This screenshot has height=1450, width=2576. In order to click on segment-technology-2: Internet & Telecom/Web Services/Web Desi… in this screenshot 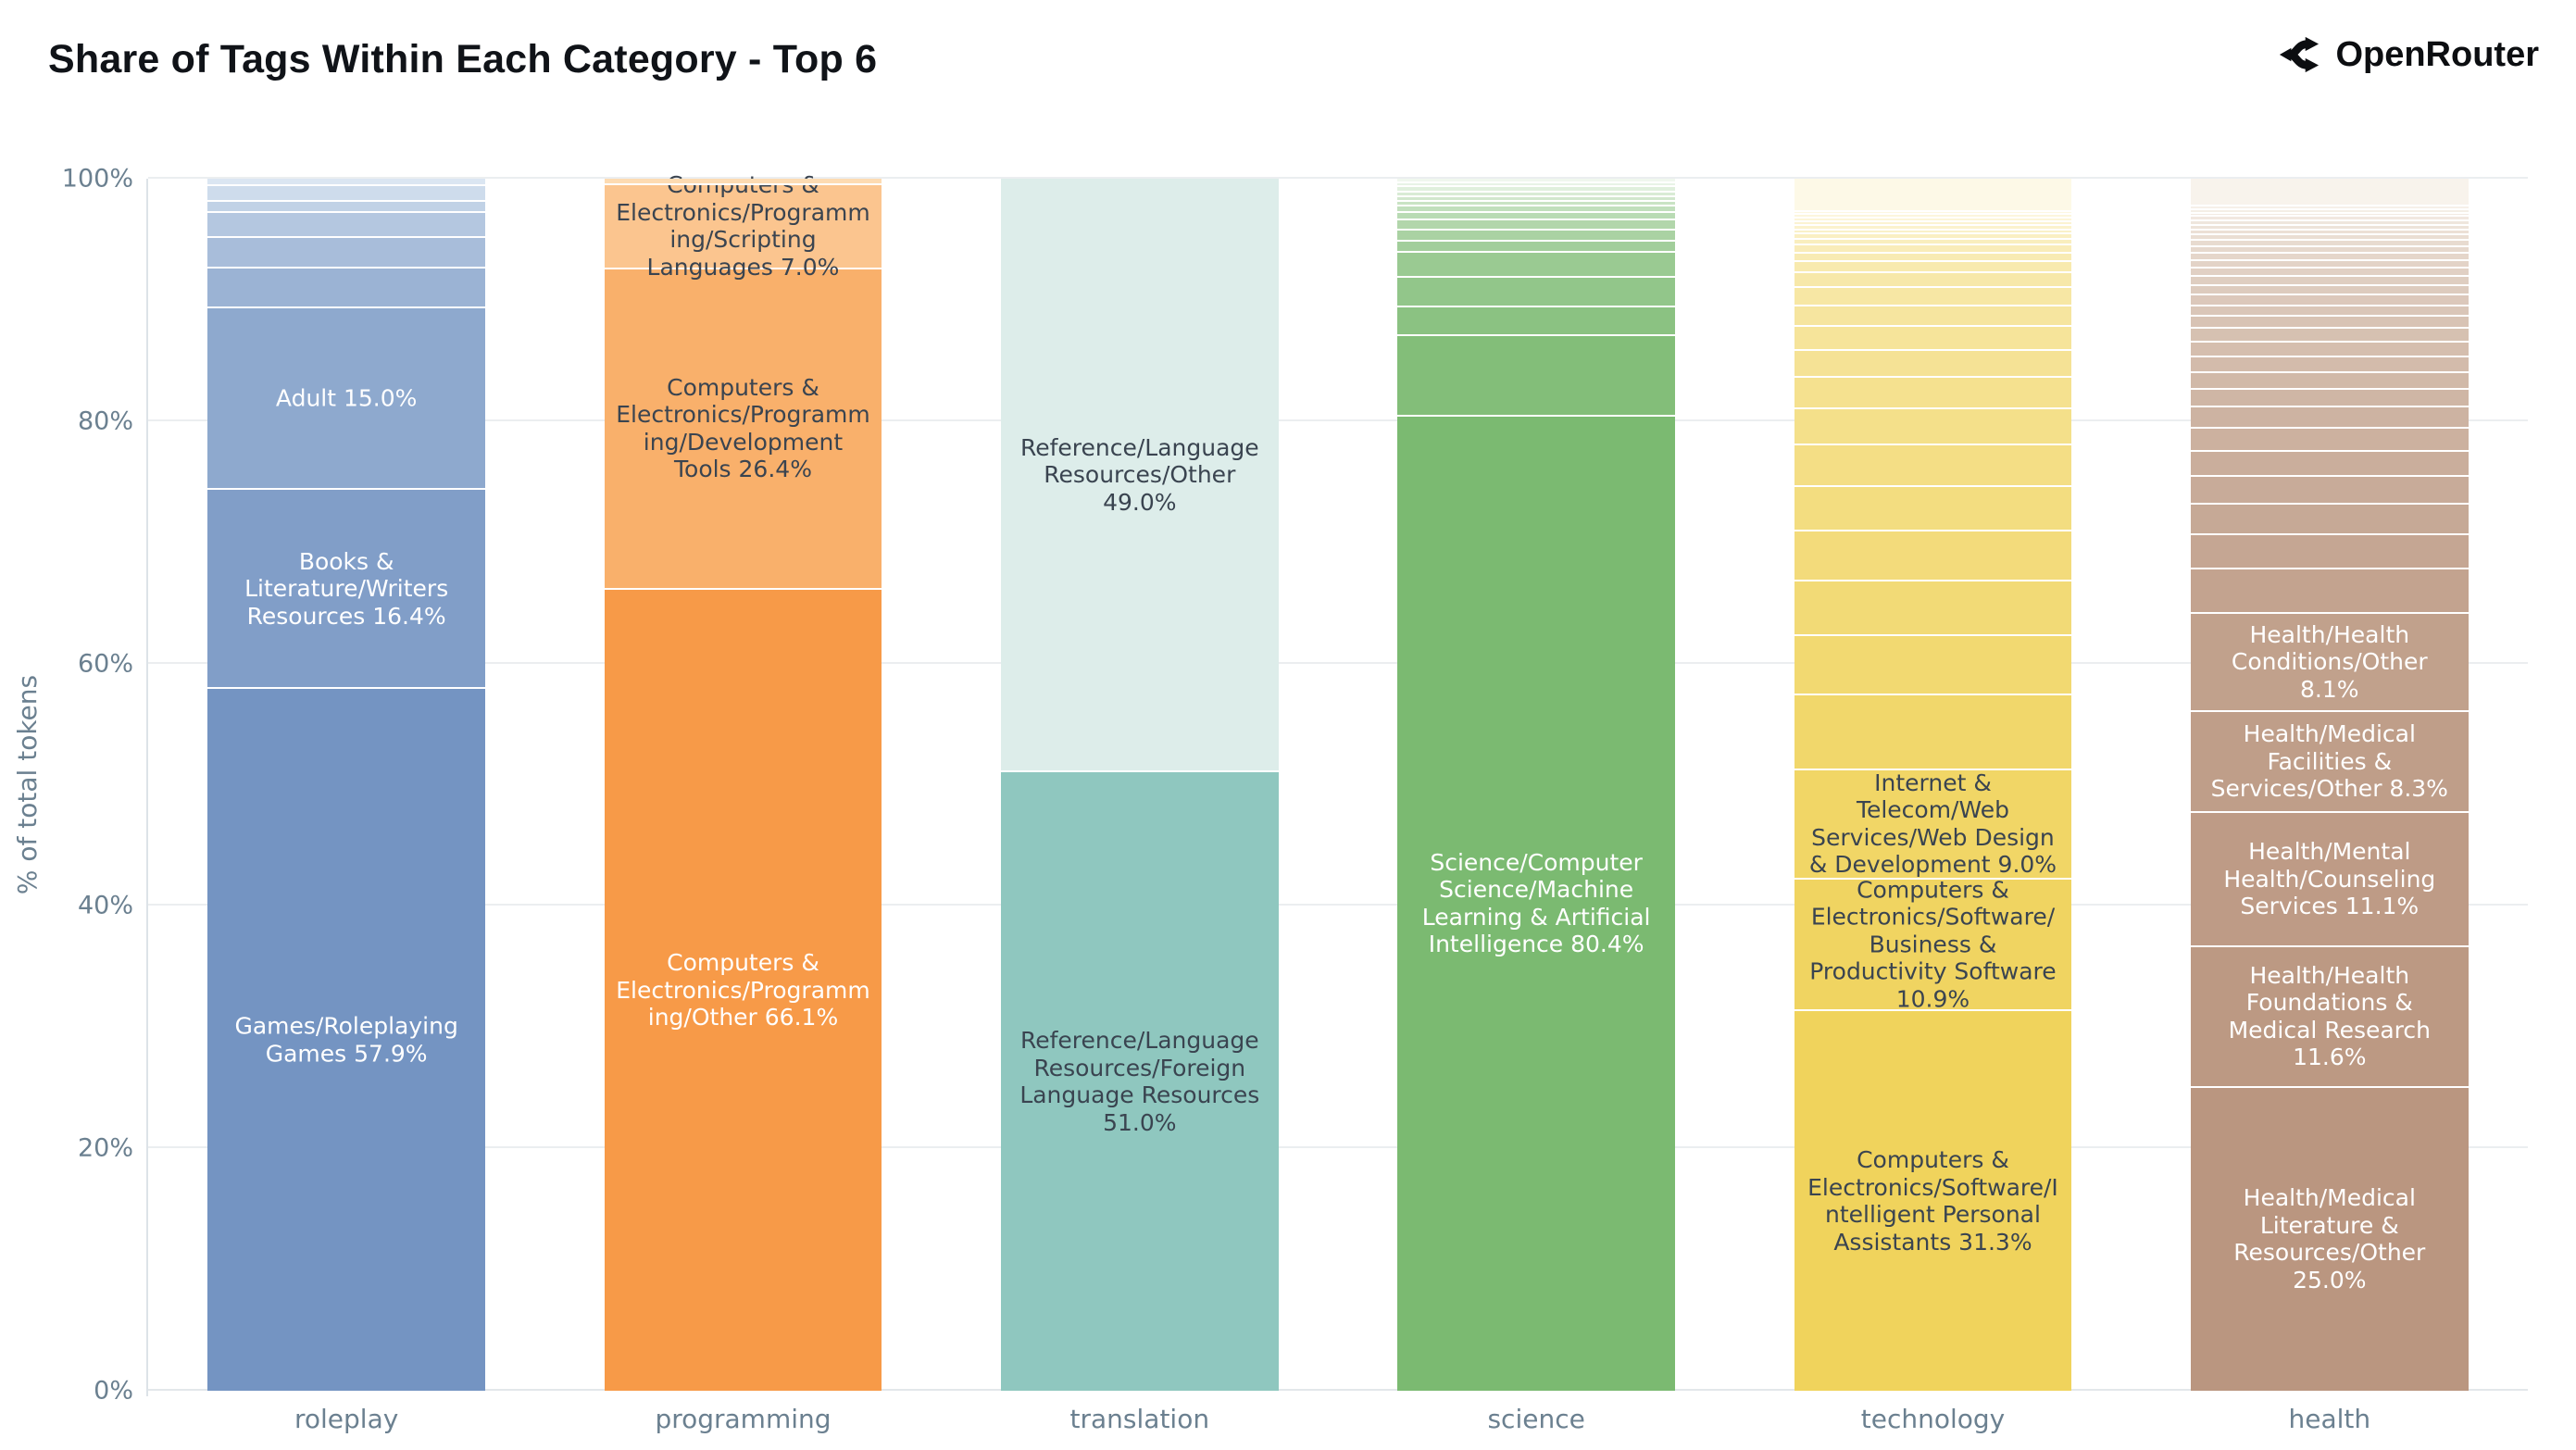, I will do `click(1933, 824)`.